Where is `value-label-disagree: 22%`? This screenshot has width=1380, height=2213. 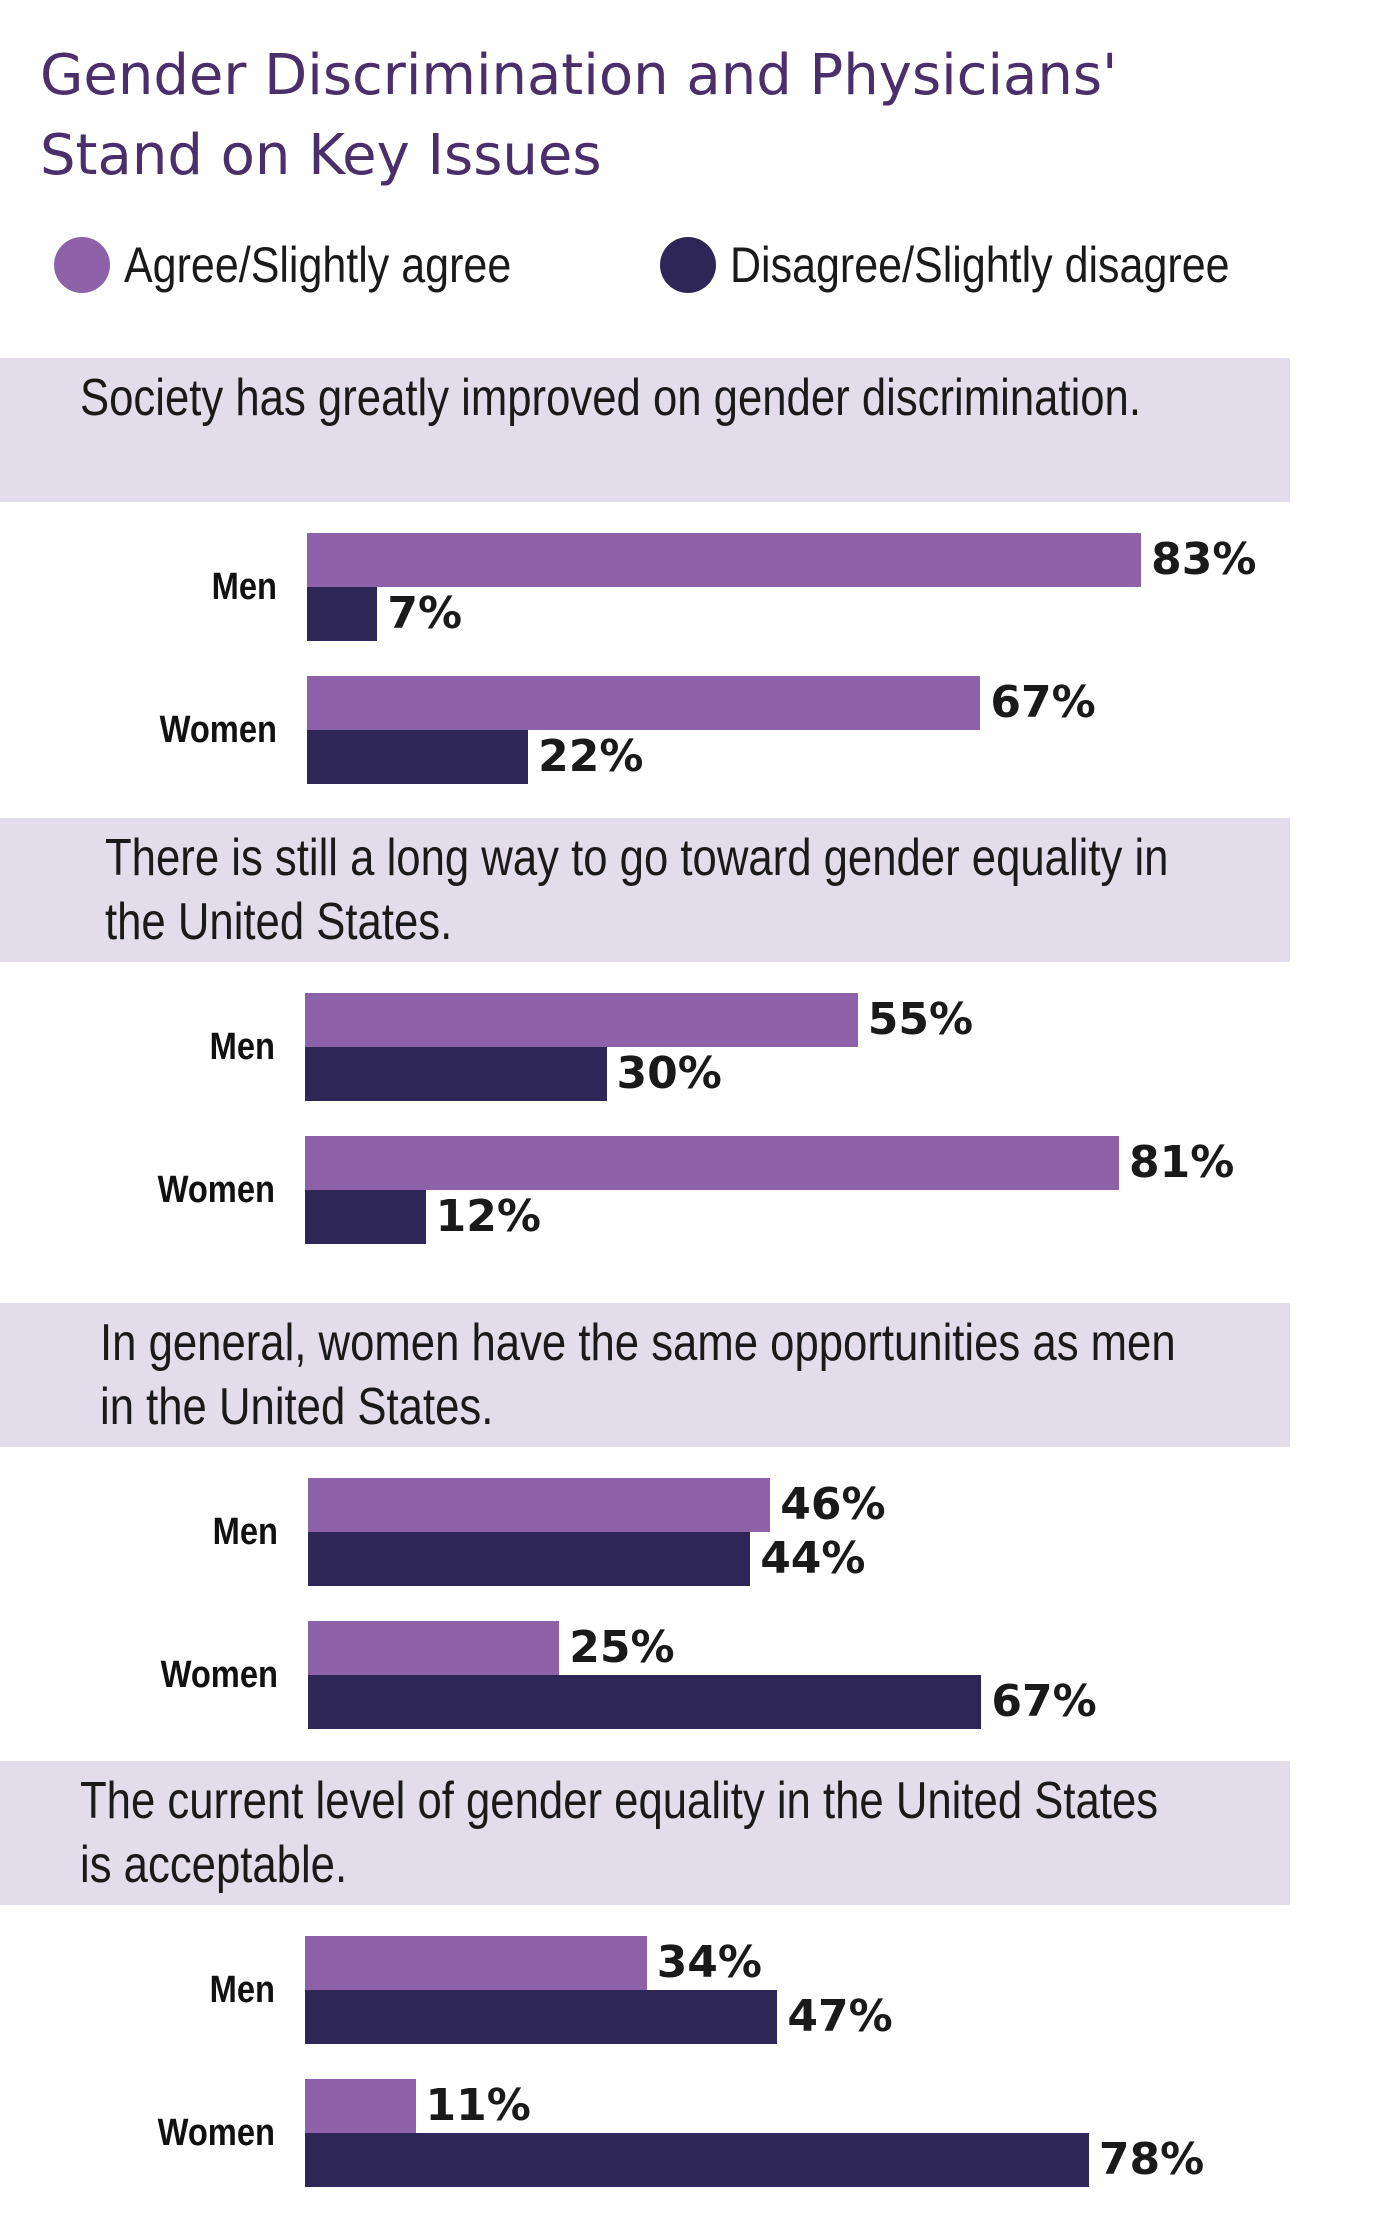
value-label-disagree: 22% is located at coordinates (591, 756).